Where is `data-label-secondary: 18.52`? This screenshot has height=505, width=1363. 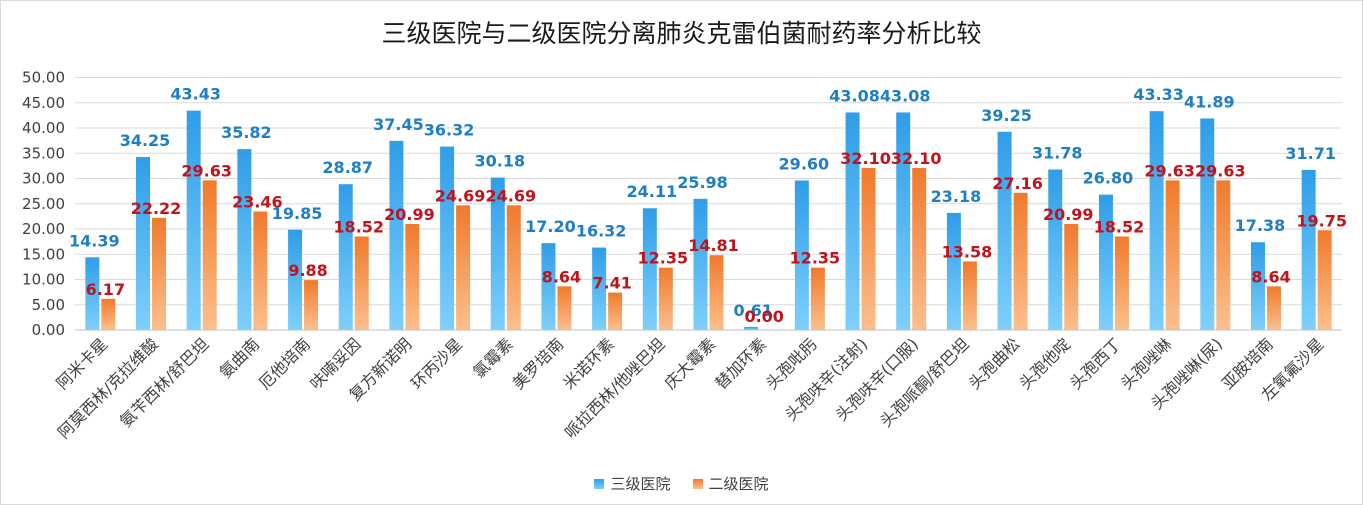 data-label-secondary: 18.52 is located at coordinates (358, 226).